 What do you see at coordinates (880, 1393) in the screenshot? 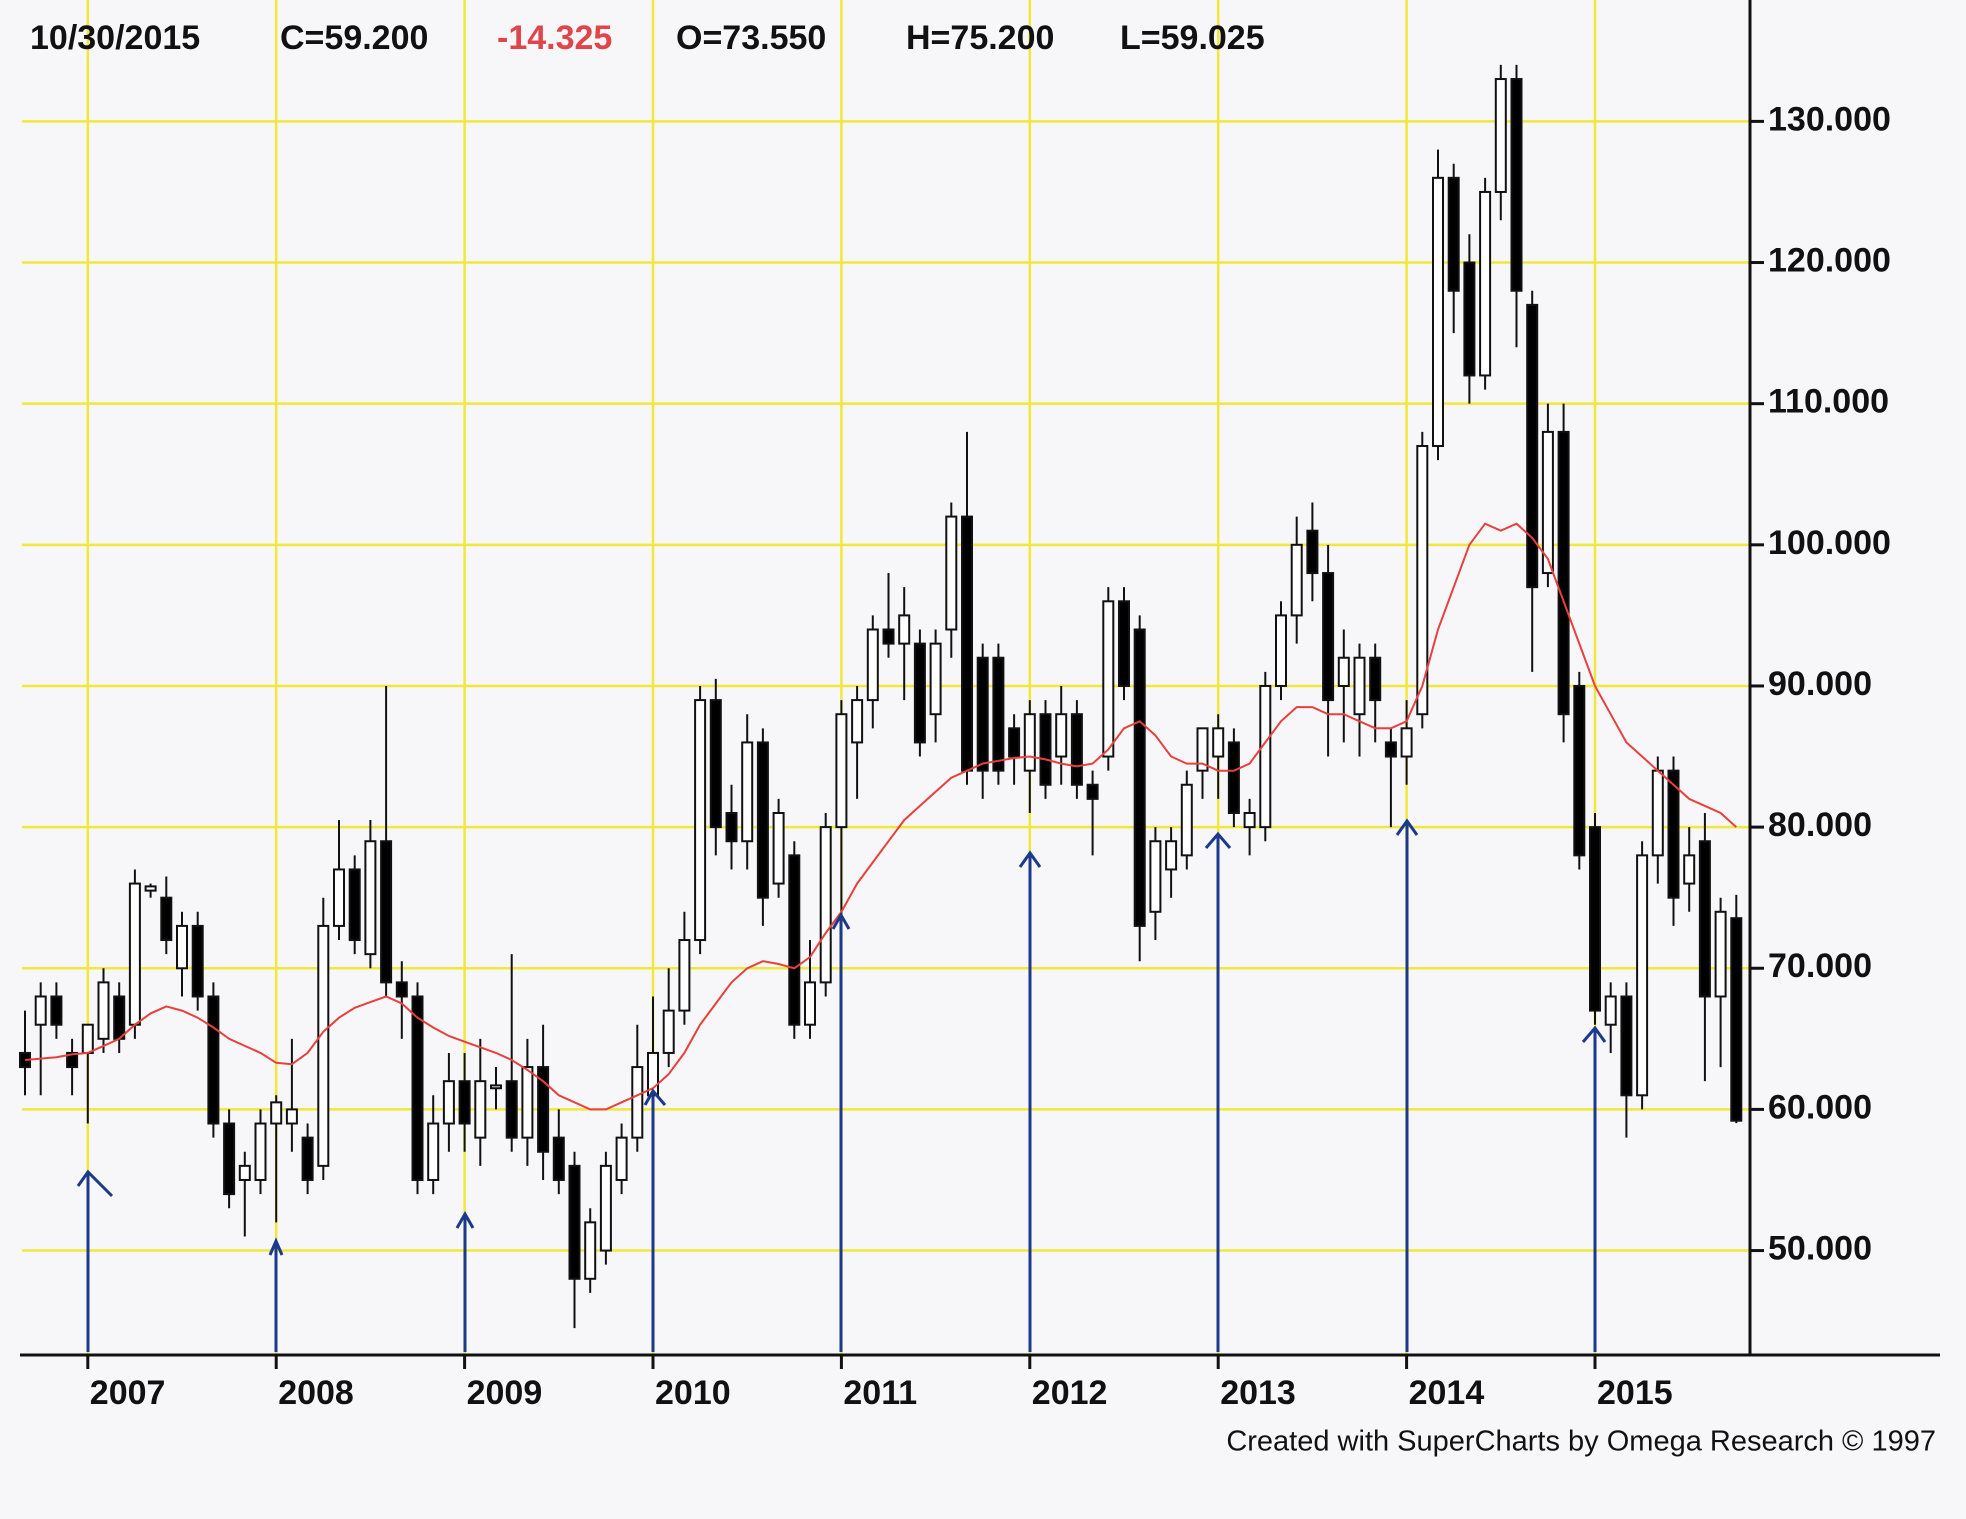
I see `x-tick-label: 2011` at bounding box center [880, 1393].